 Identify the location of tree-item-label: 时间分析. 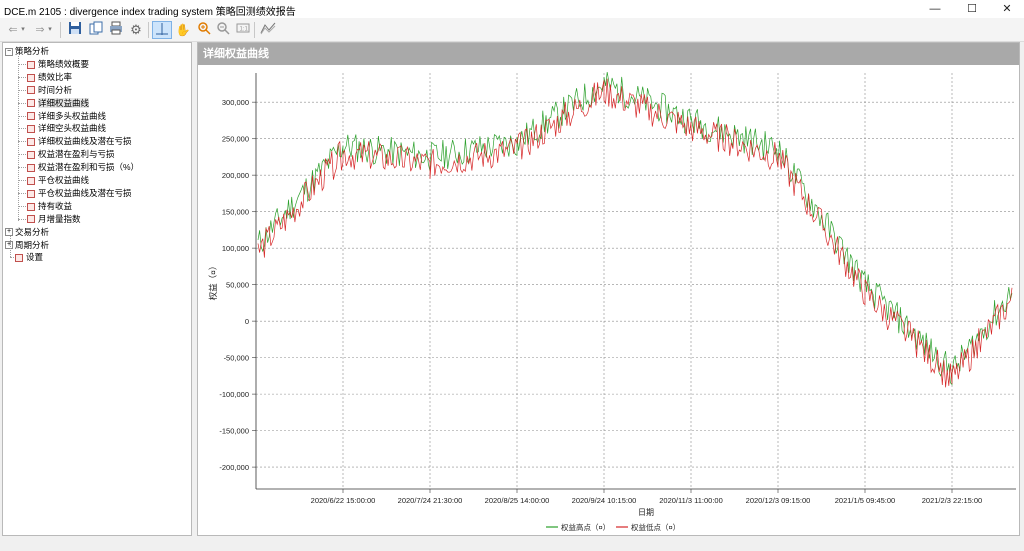
(55, 89).